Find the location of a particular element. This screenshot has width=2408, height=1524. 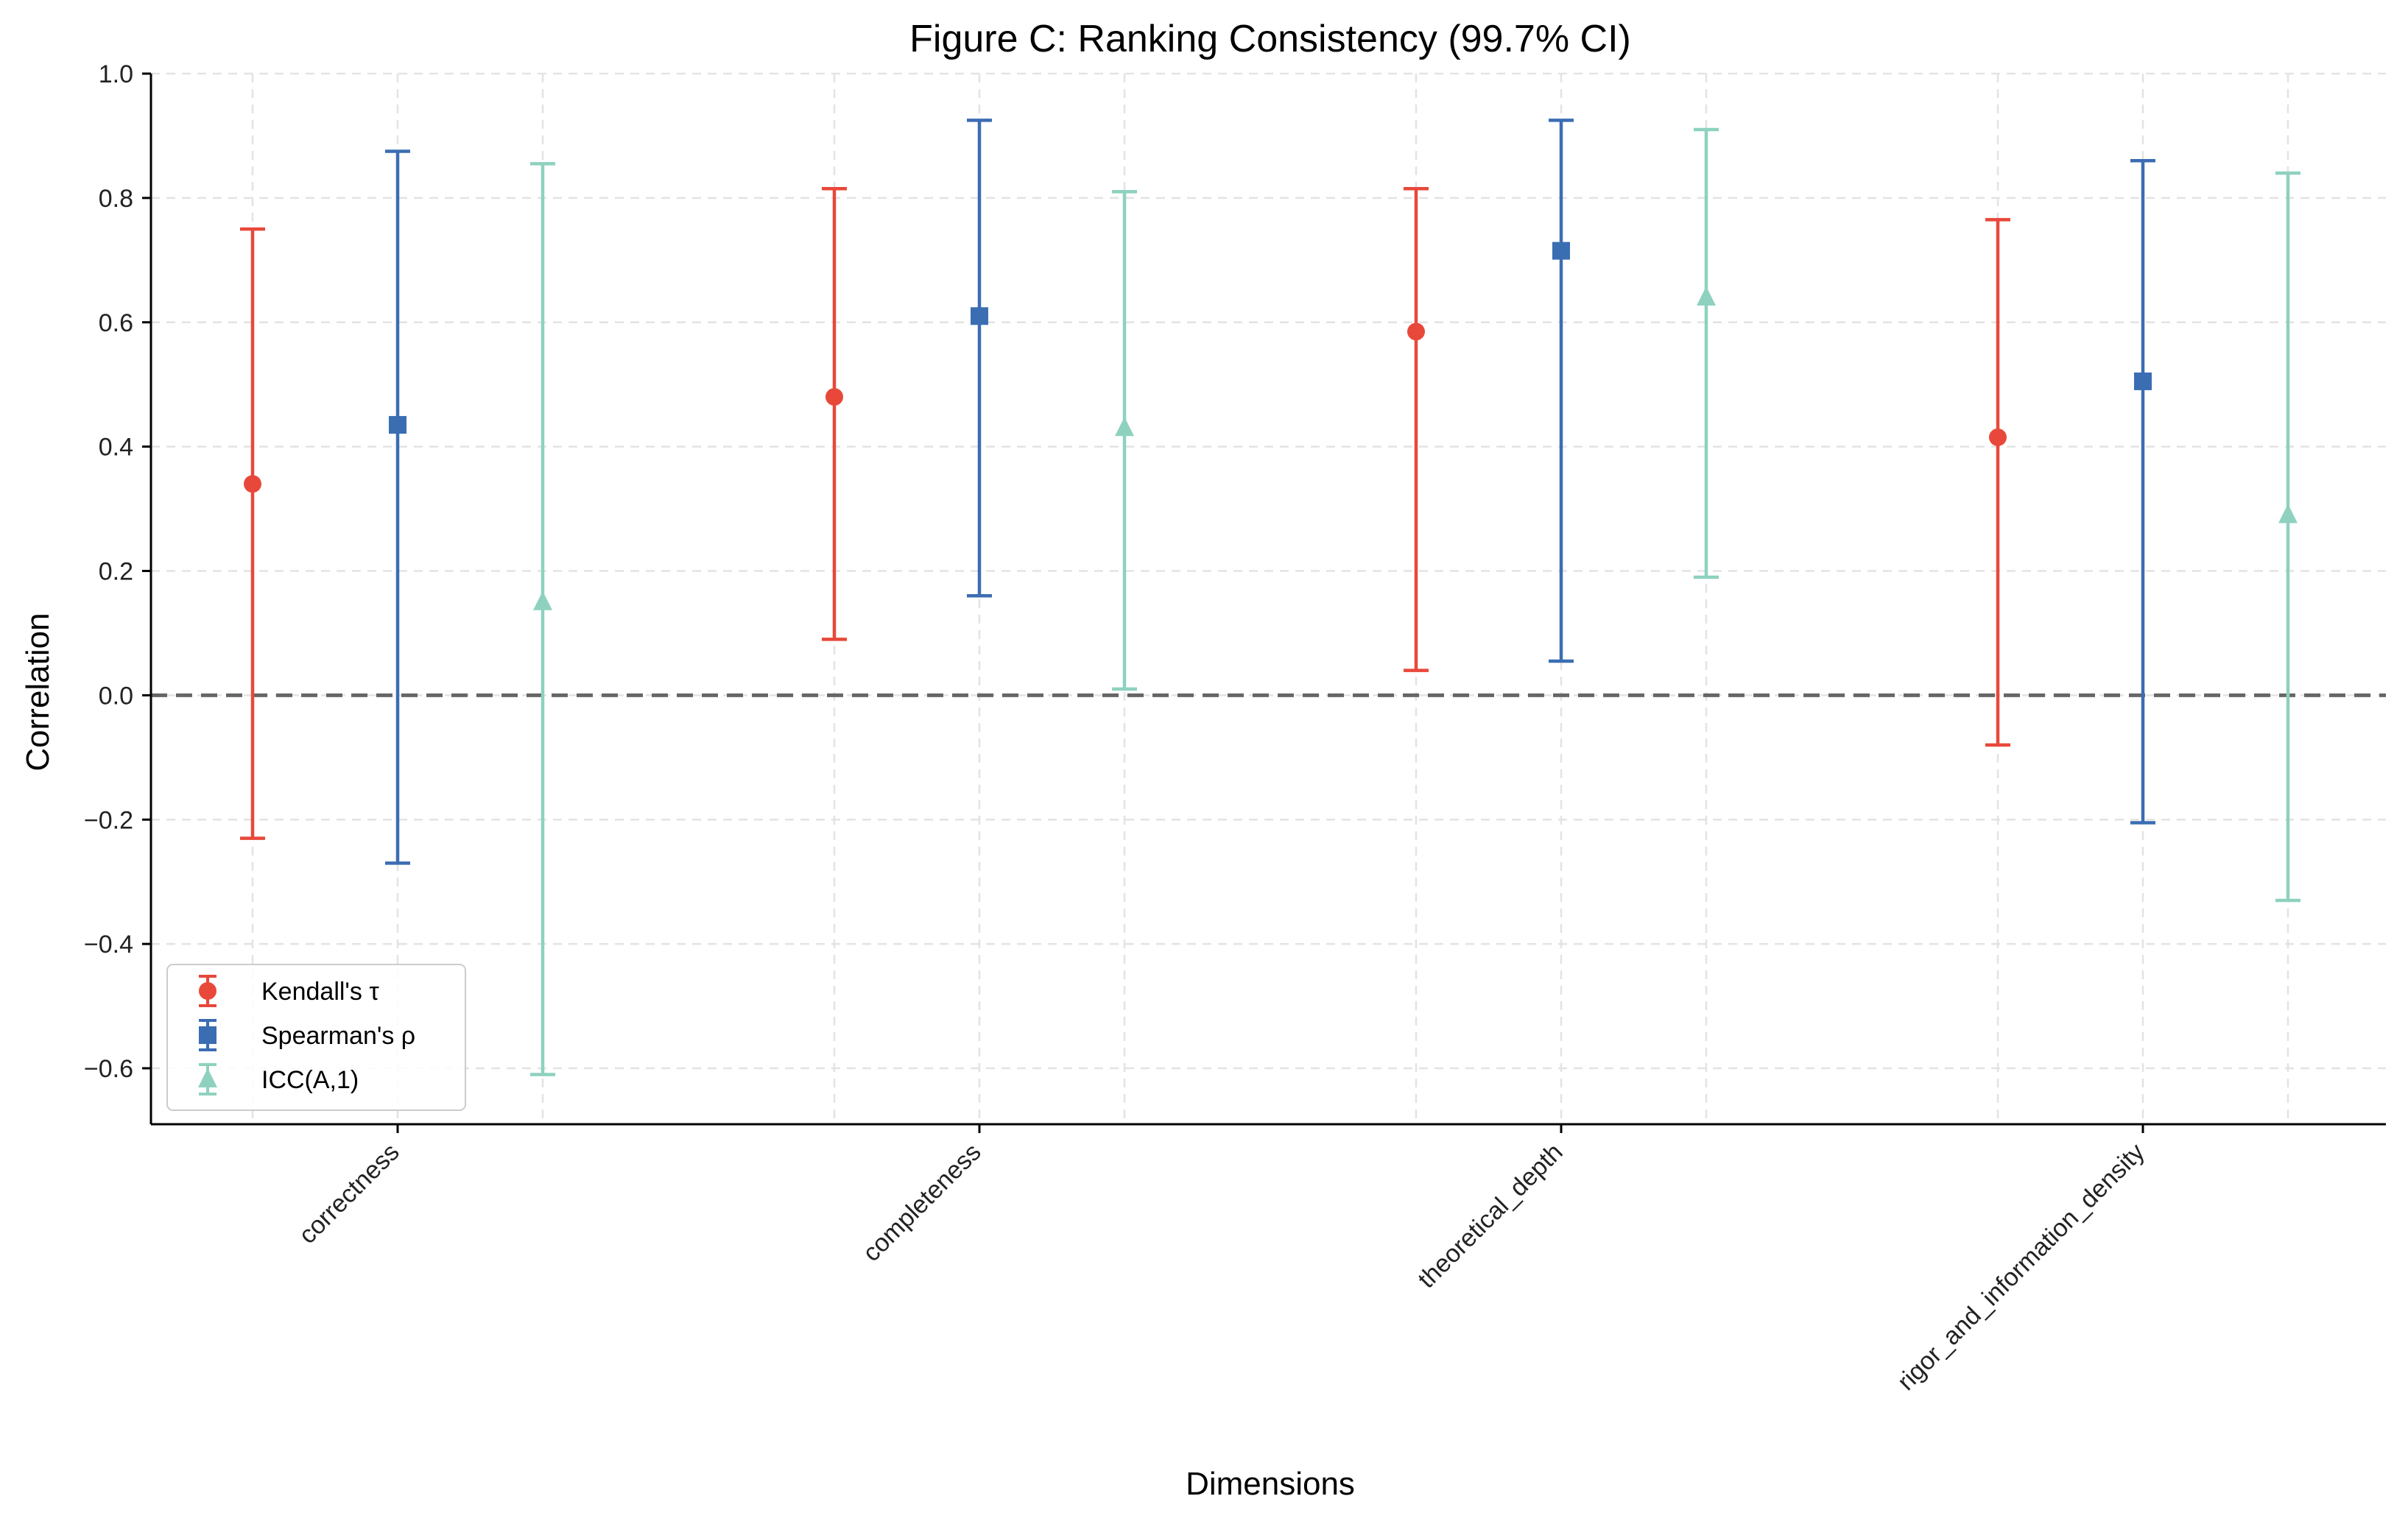

legend-label: Spearman's ρ is located at coordinates (338, 1036).